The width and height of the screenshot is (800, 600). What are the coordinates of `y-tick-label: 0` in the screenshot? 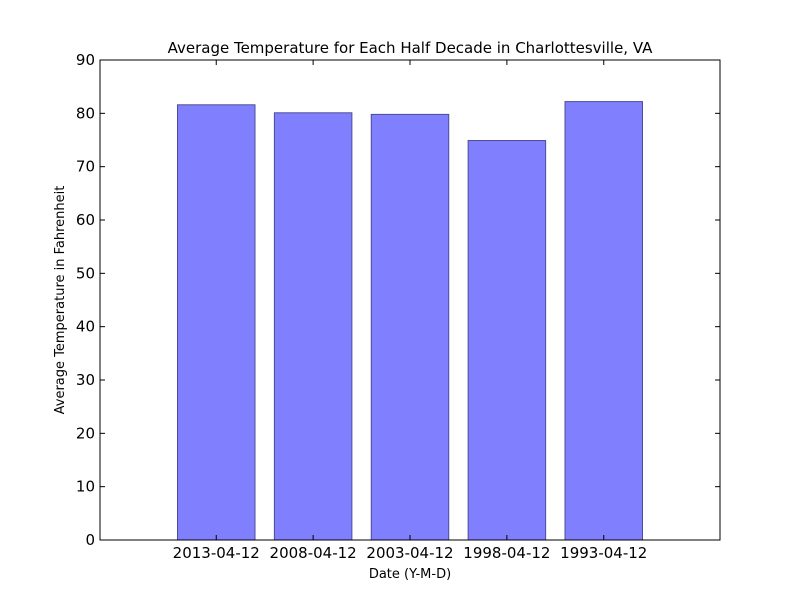 It's located at (90, 540).